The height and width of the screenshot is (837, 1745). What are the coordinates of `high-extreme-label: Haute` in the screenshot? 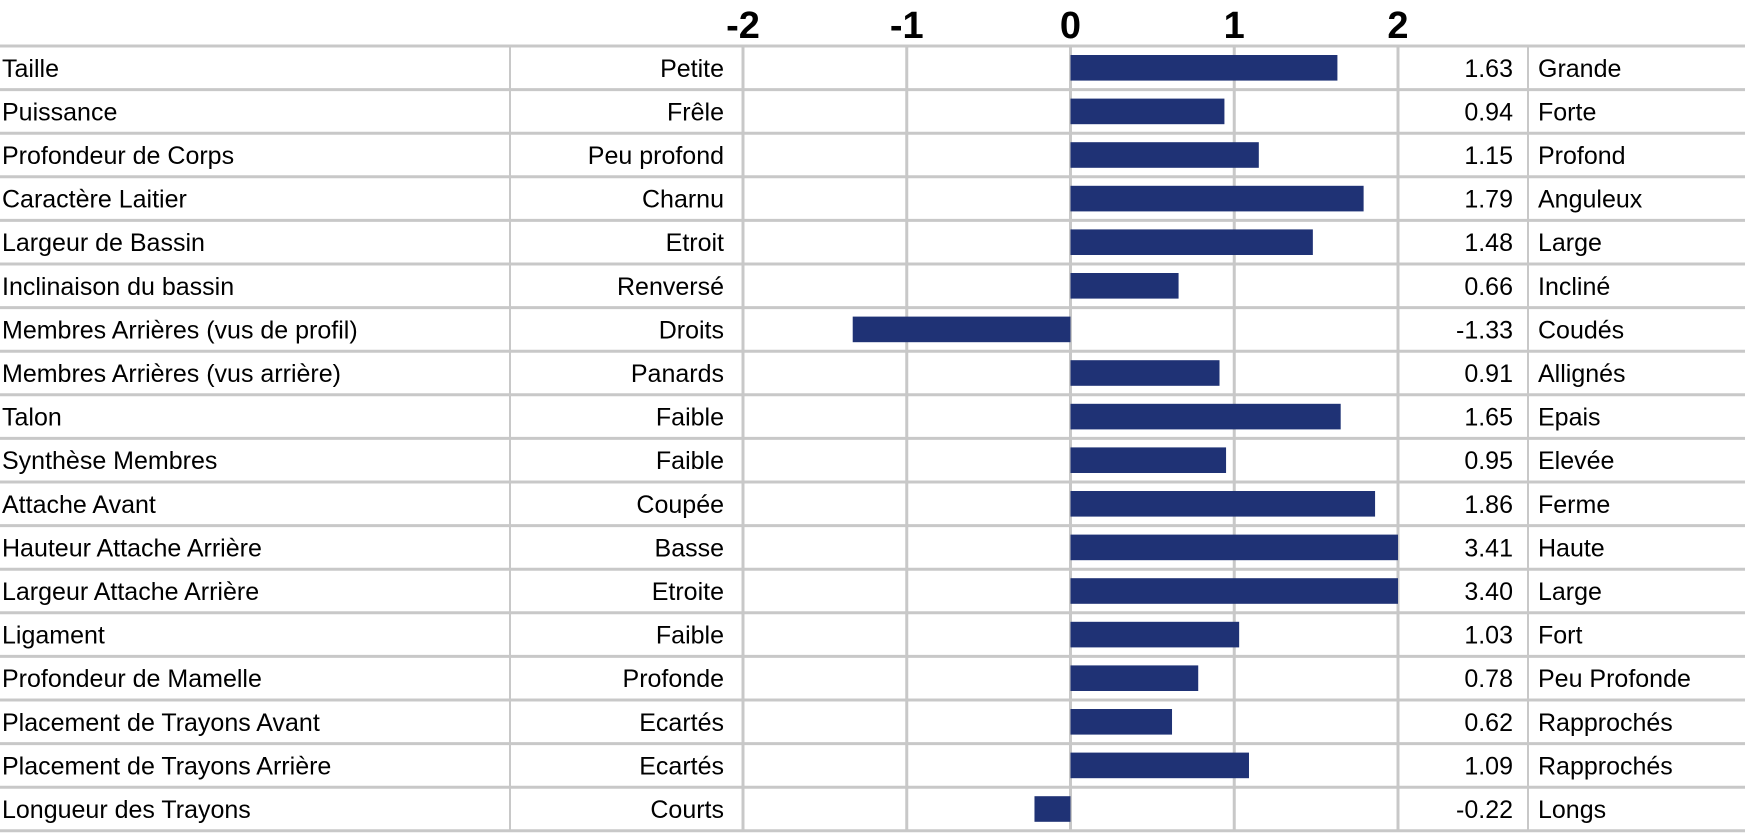 It's located at (1571, 548).